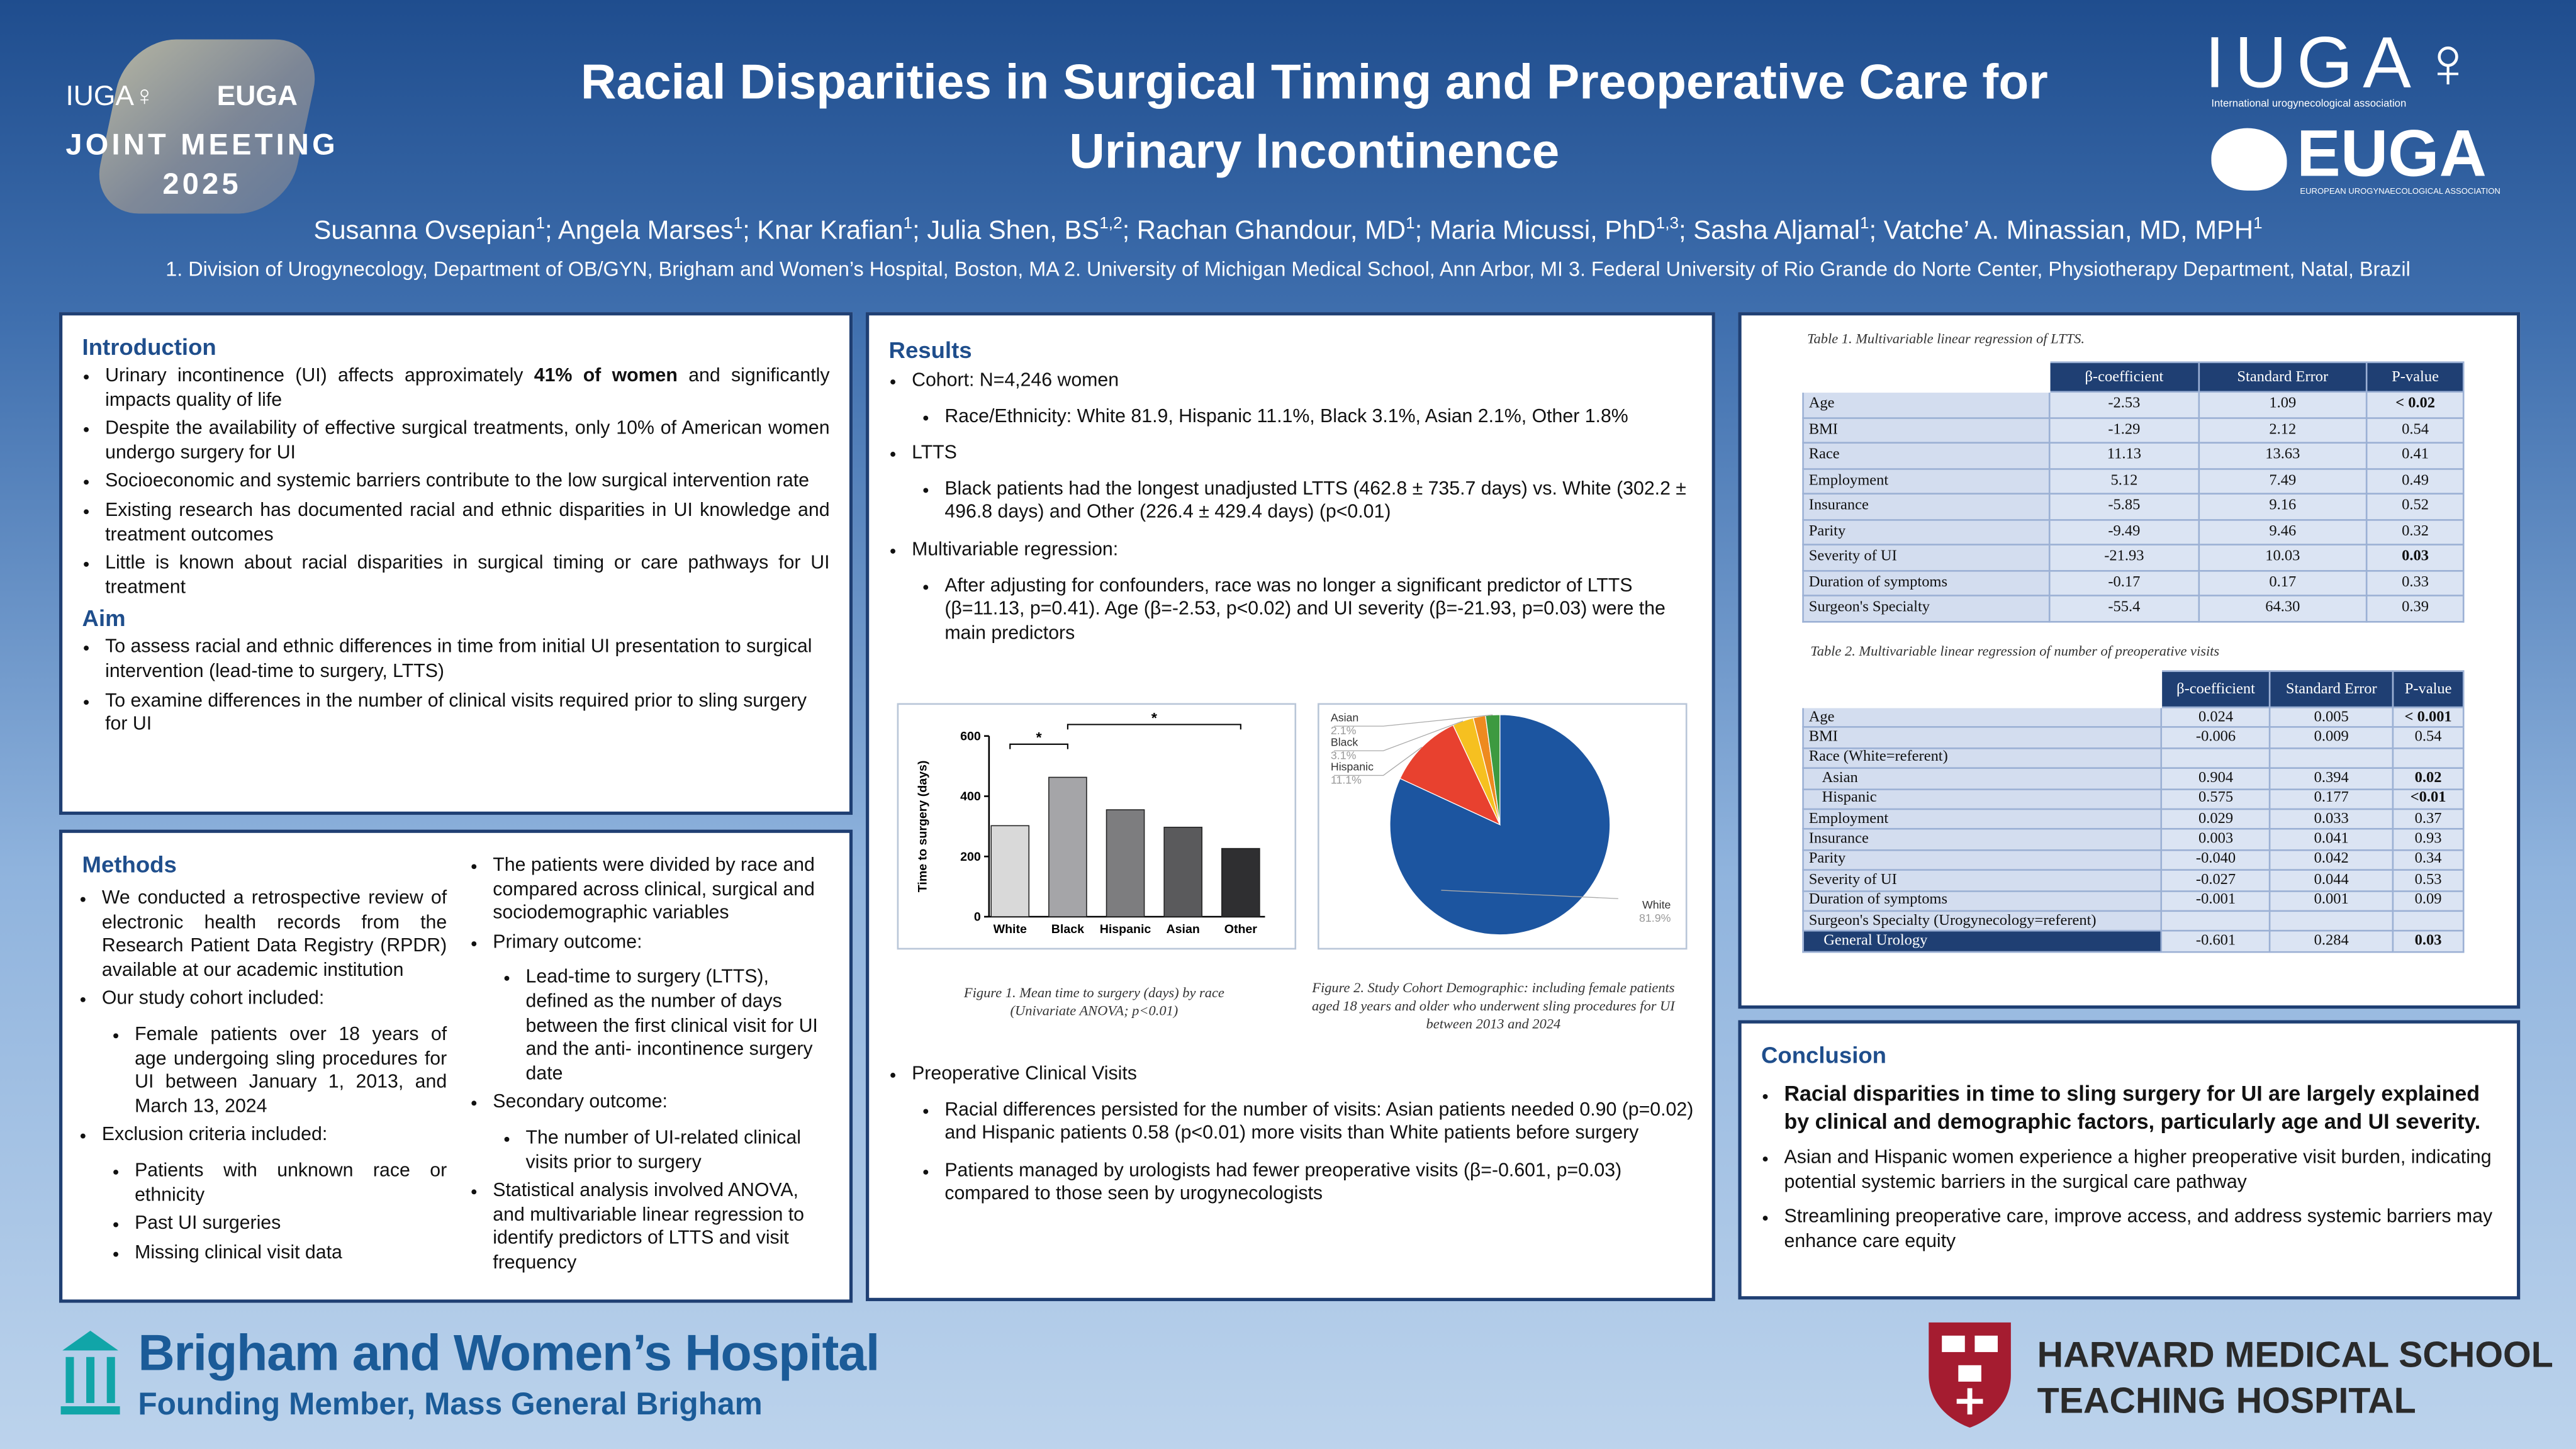  I want to click on bullet-text: Missing clinical visit data, so click(238, 1252).